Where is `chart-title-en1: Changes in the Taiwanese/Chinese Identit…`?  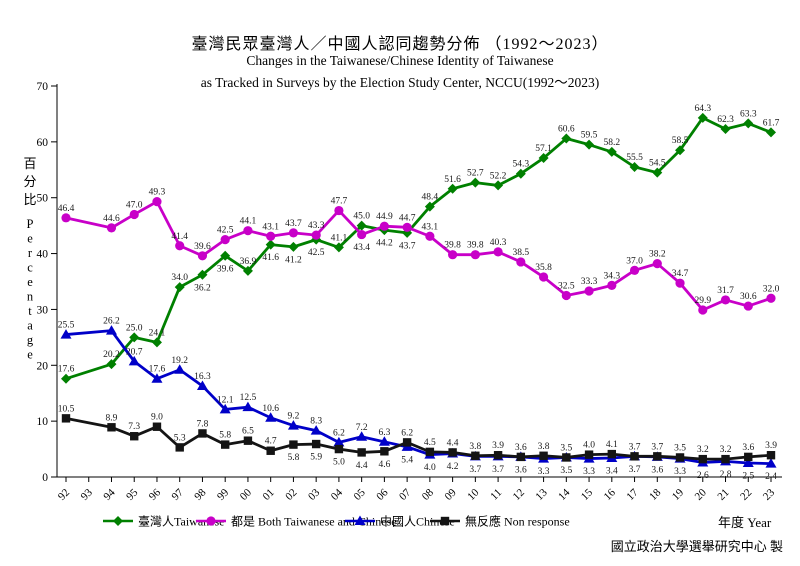 chart-title-en1: Changes in the Taiwanese/Chinese Identit… is located at coordinates (400, 60).